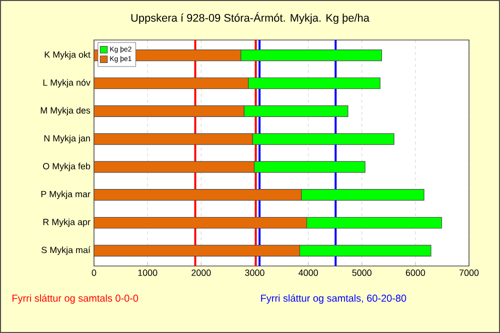 This screenshot has height=333, width=500. I want to click on x-tick-label: 7000, so click(469, 273).